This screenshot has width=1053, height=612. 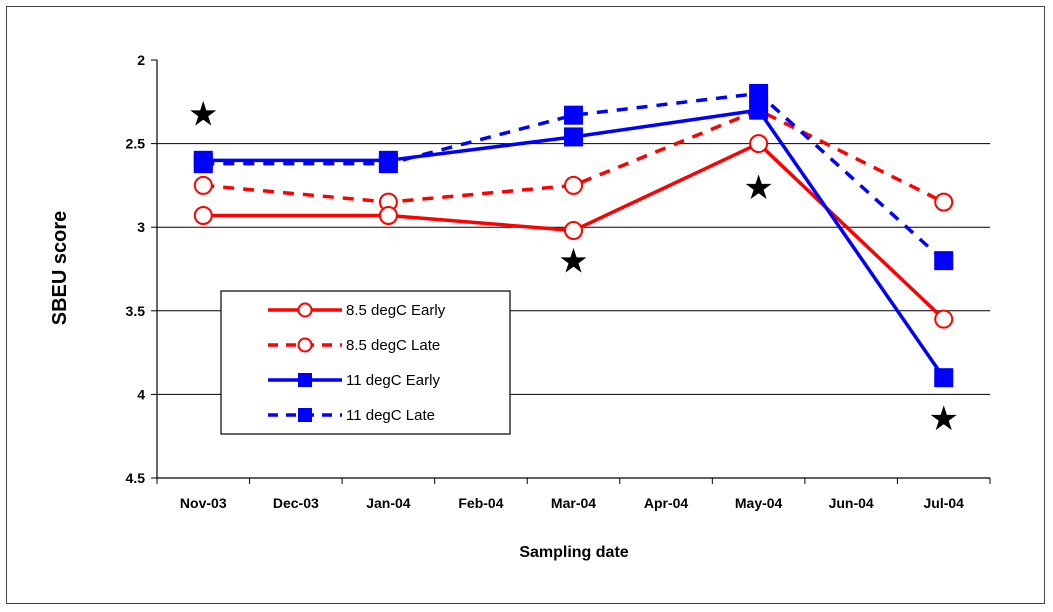 What do you see at coordinates (136, 311) in the screenshot?
I see `y-tick-label: 3.5` at bounding box center [136, 311].